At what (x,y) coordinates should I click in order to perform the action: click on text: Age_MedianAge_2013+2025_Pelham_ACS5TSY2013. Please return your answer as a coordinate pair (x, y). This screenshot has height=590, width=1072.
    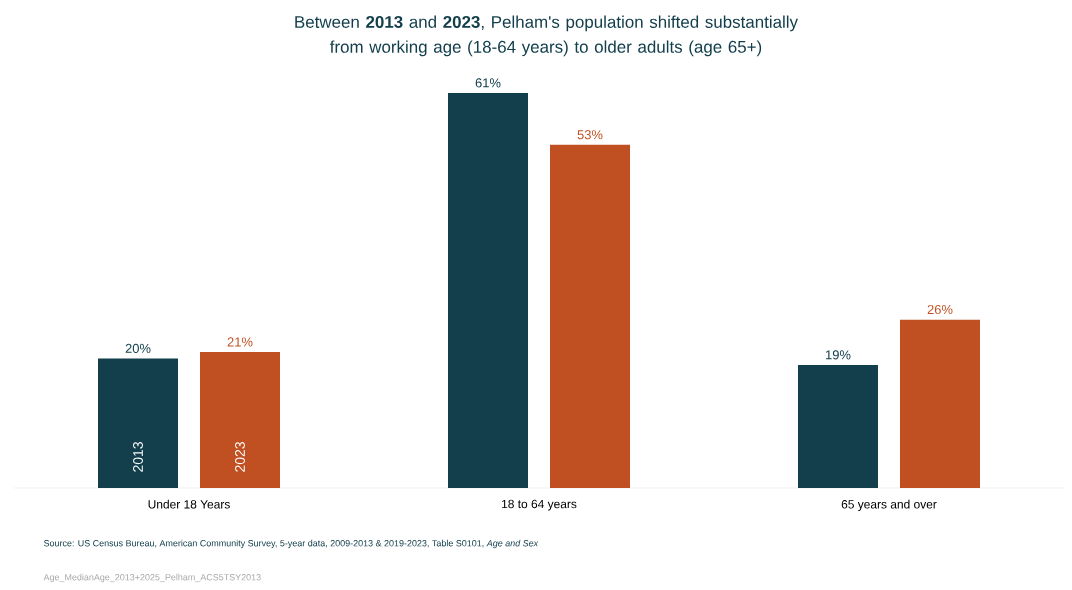
    Looking at the image, I should click on (152, 578).